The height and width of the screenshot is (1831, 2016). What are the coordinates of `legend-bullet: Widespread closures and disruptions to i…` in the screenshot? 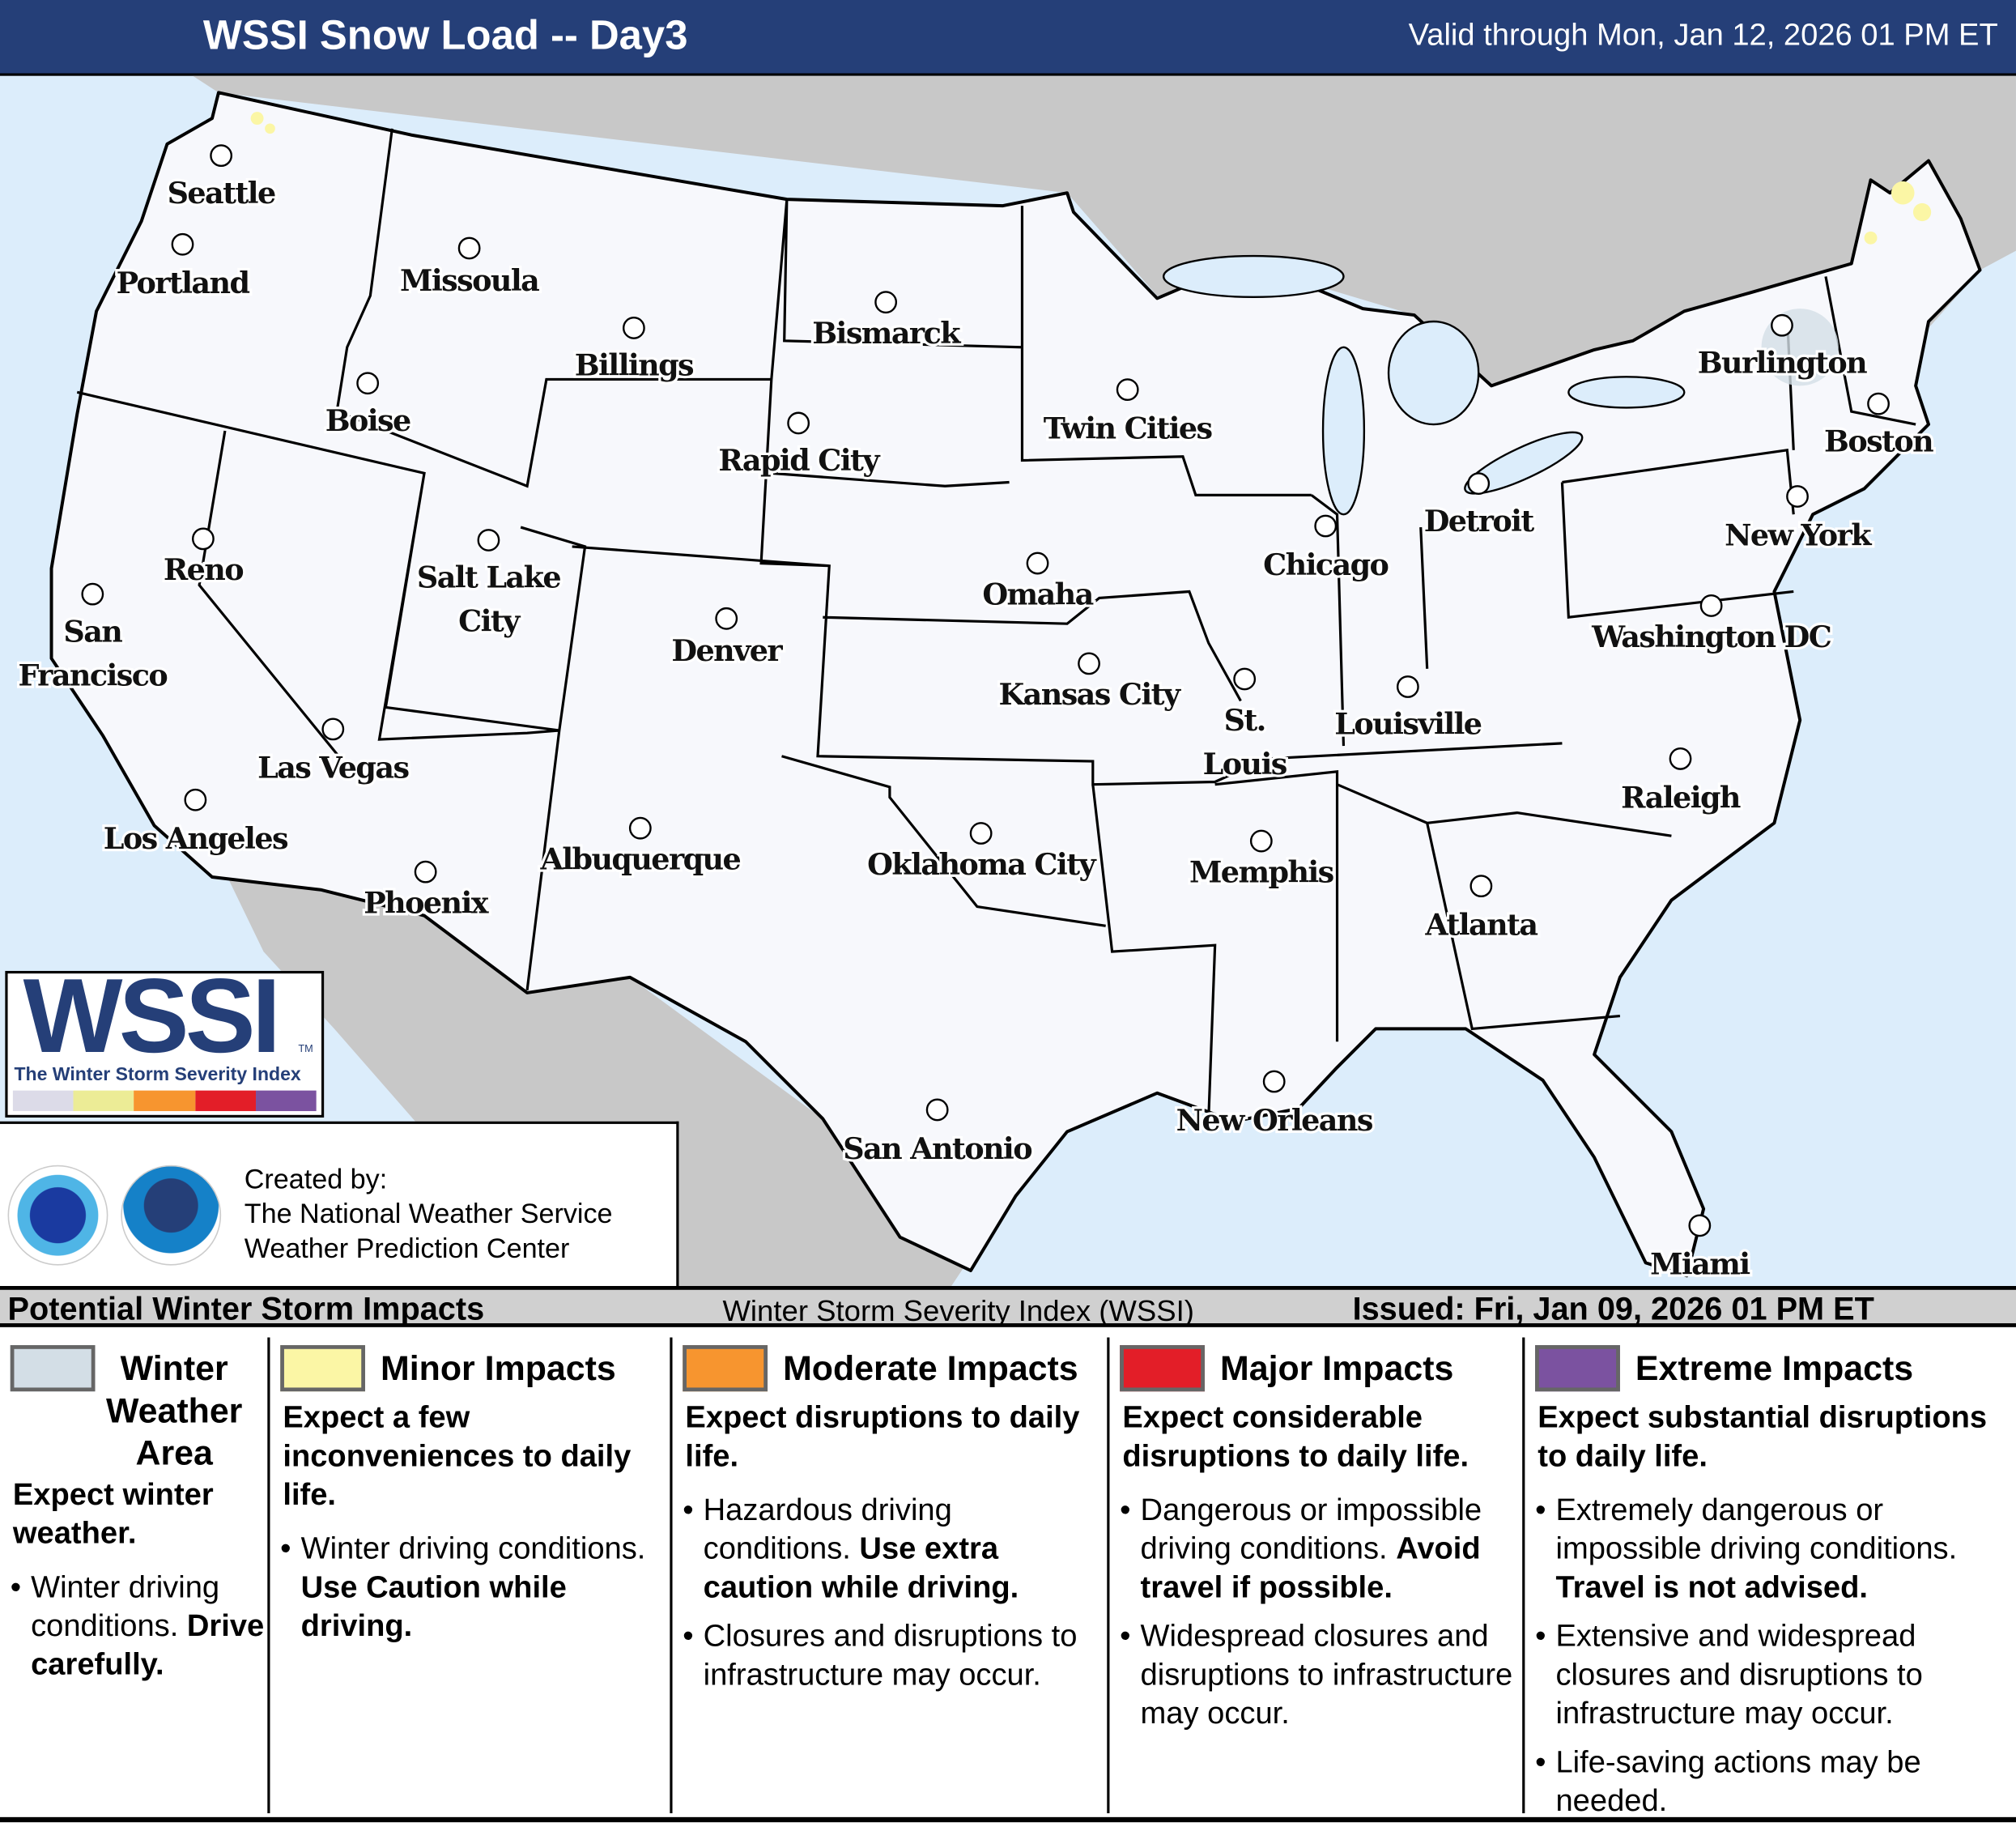 It's located at (1320, 1676).